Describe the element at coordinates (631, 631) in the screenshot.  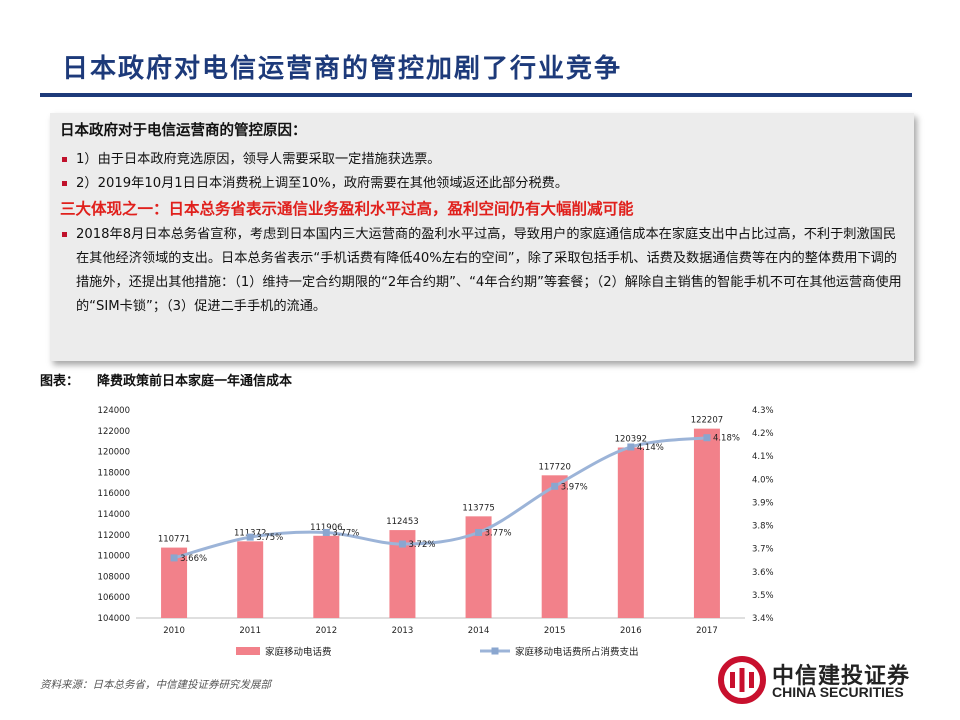
I see `x-tick-label: 2016` at that location.